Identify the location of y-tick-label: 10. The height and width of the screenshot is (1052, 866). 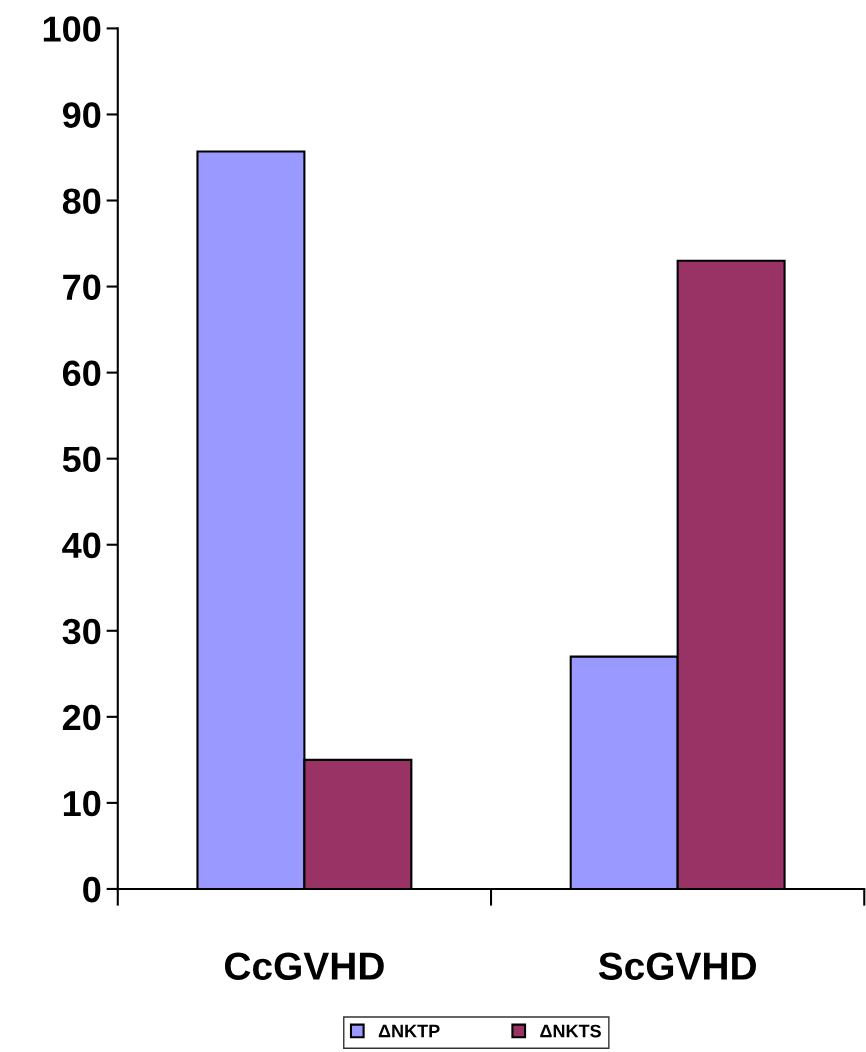
(82, 803).